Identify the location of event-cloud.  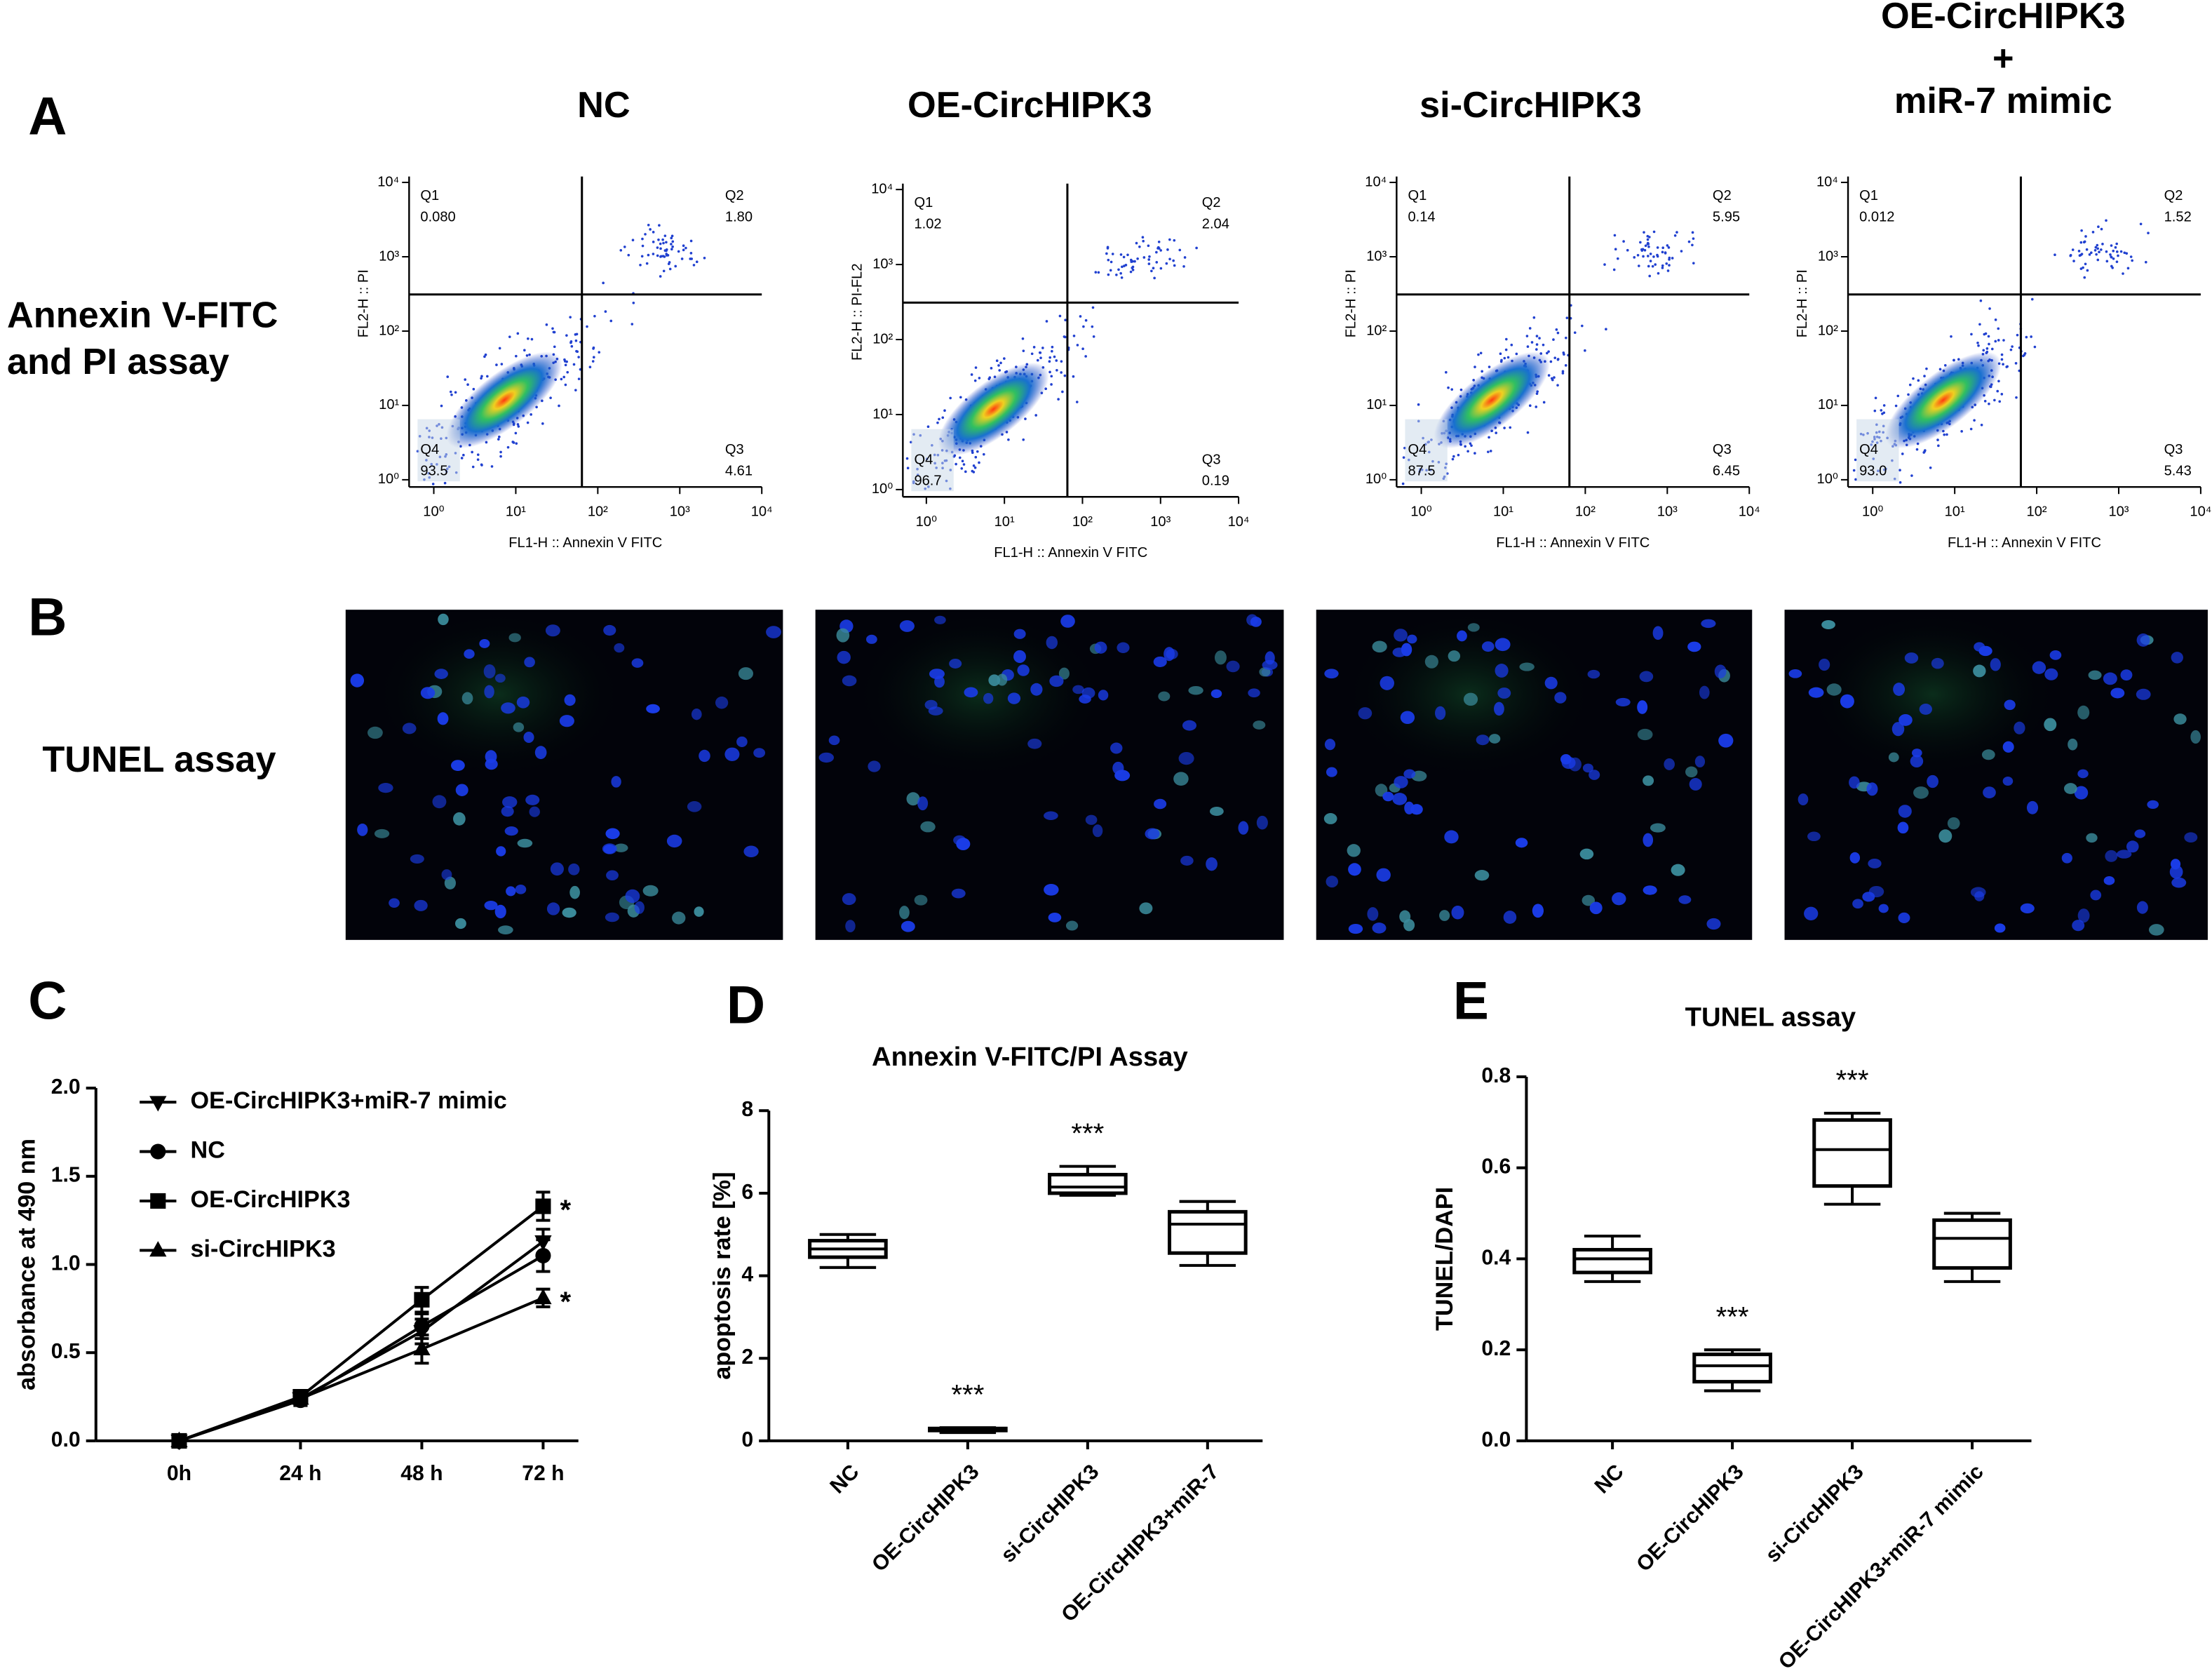
(2001, 351).